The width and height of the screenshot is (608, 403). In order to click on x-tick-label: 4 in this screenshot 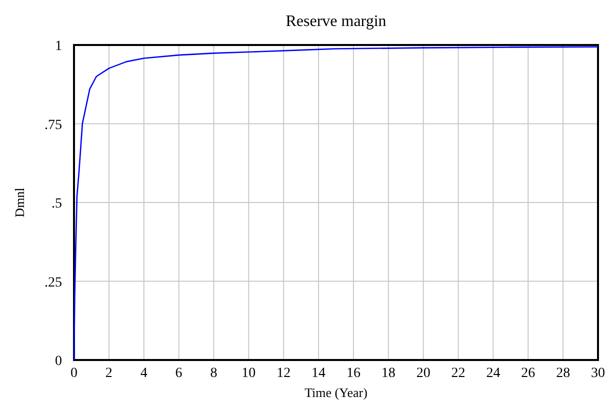, I will do `click(144, 373)`.